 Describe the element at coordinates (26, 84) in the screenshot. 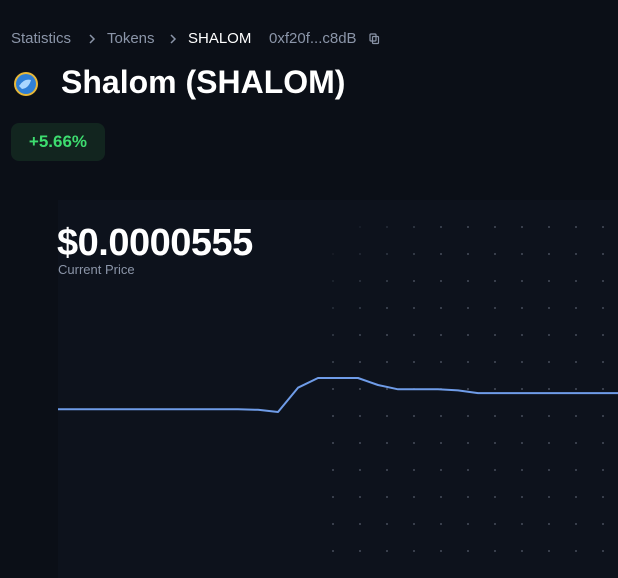

I see `token-logo` at that location.